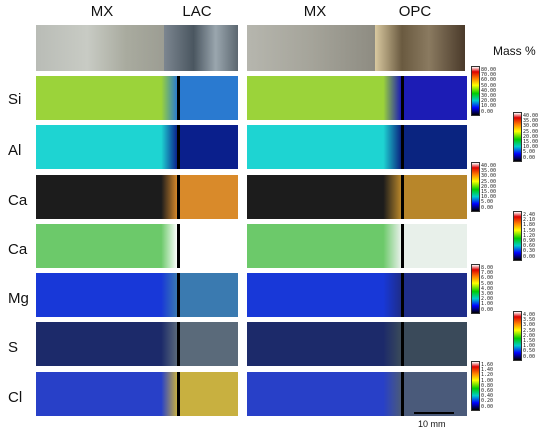 Image resolution: width=550 pixels, height=437 pixels. What do you see at coordinates (201, 48) in the screenshot?
I see `photo-left-lac` at bounding box center [201, 48].